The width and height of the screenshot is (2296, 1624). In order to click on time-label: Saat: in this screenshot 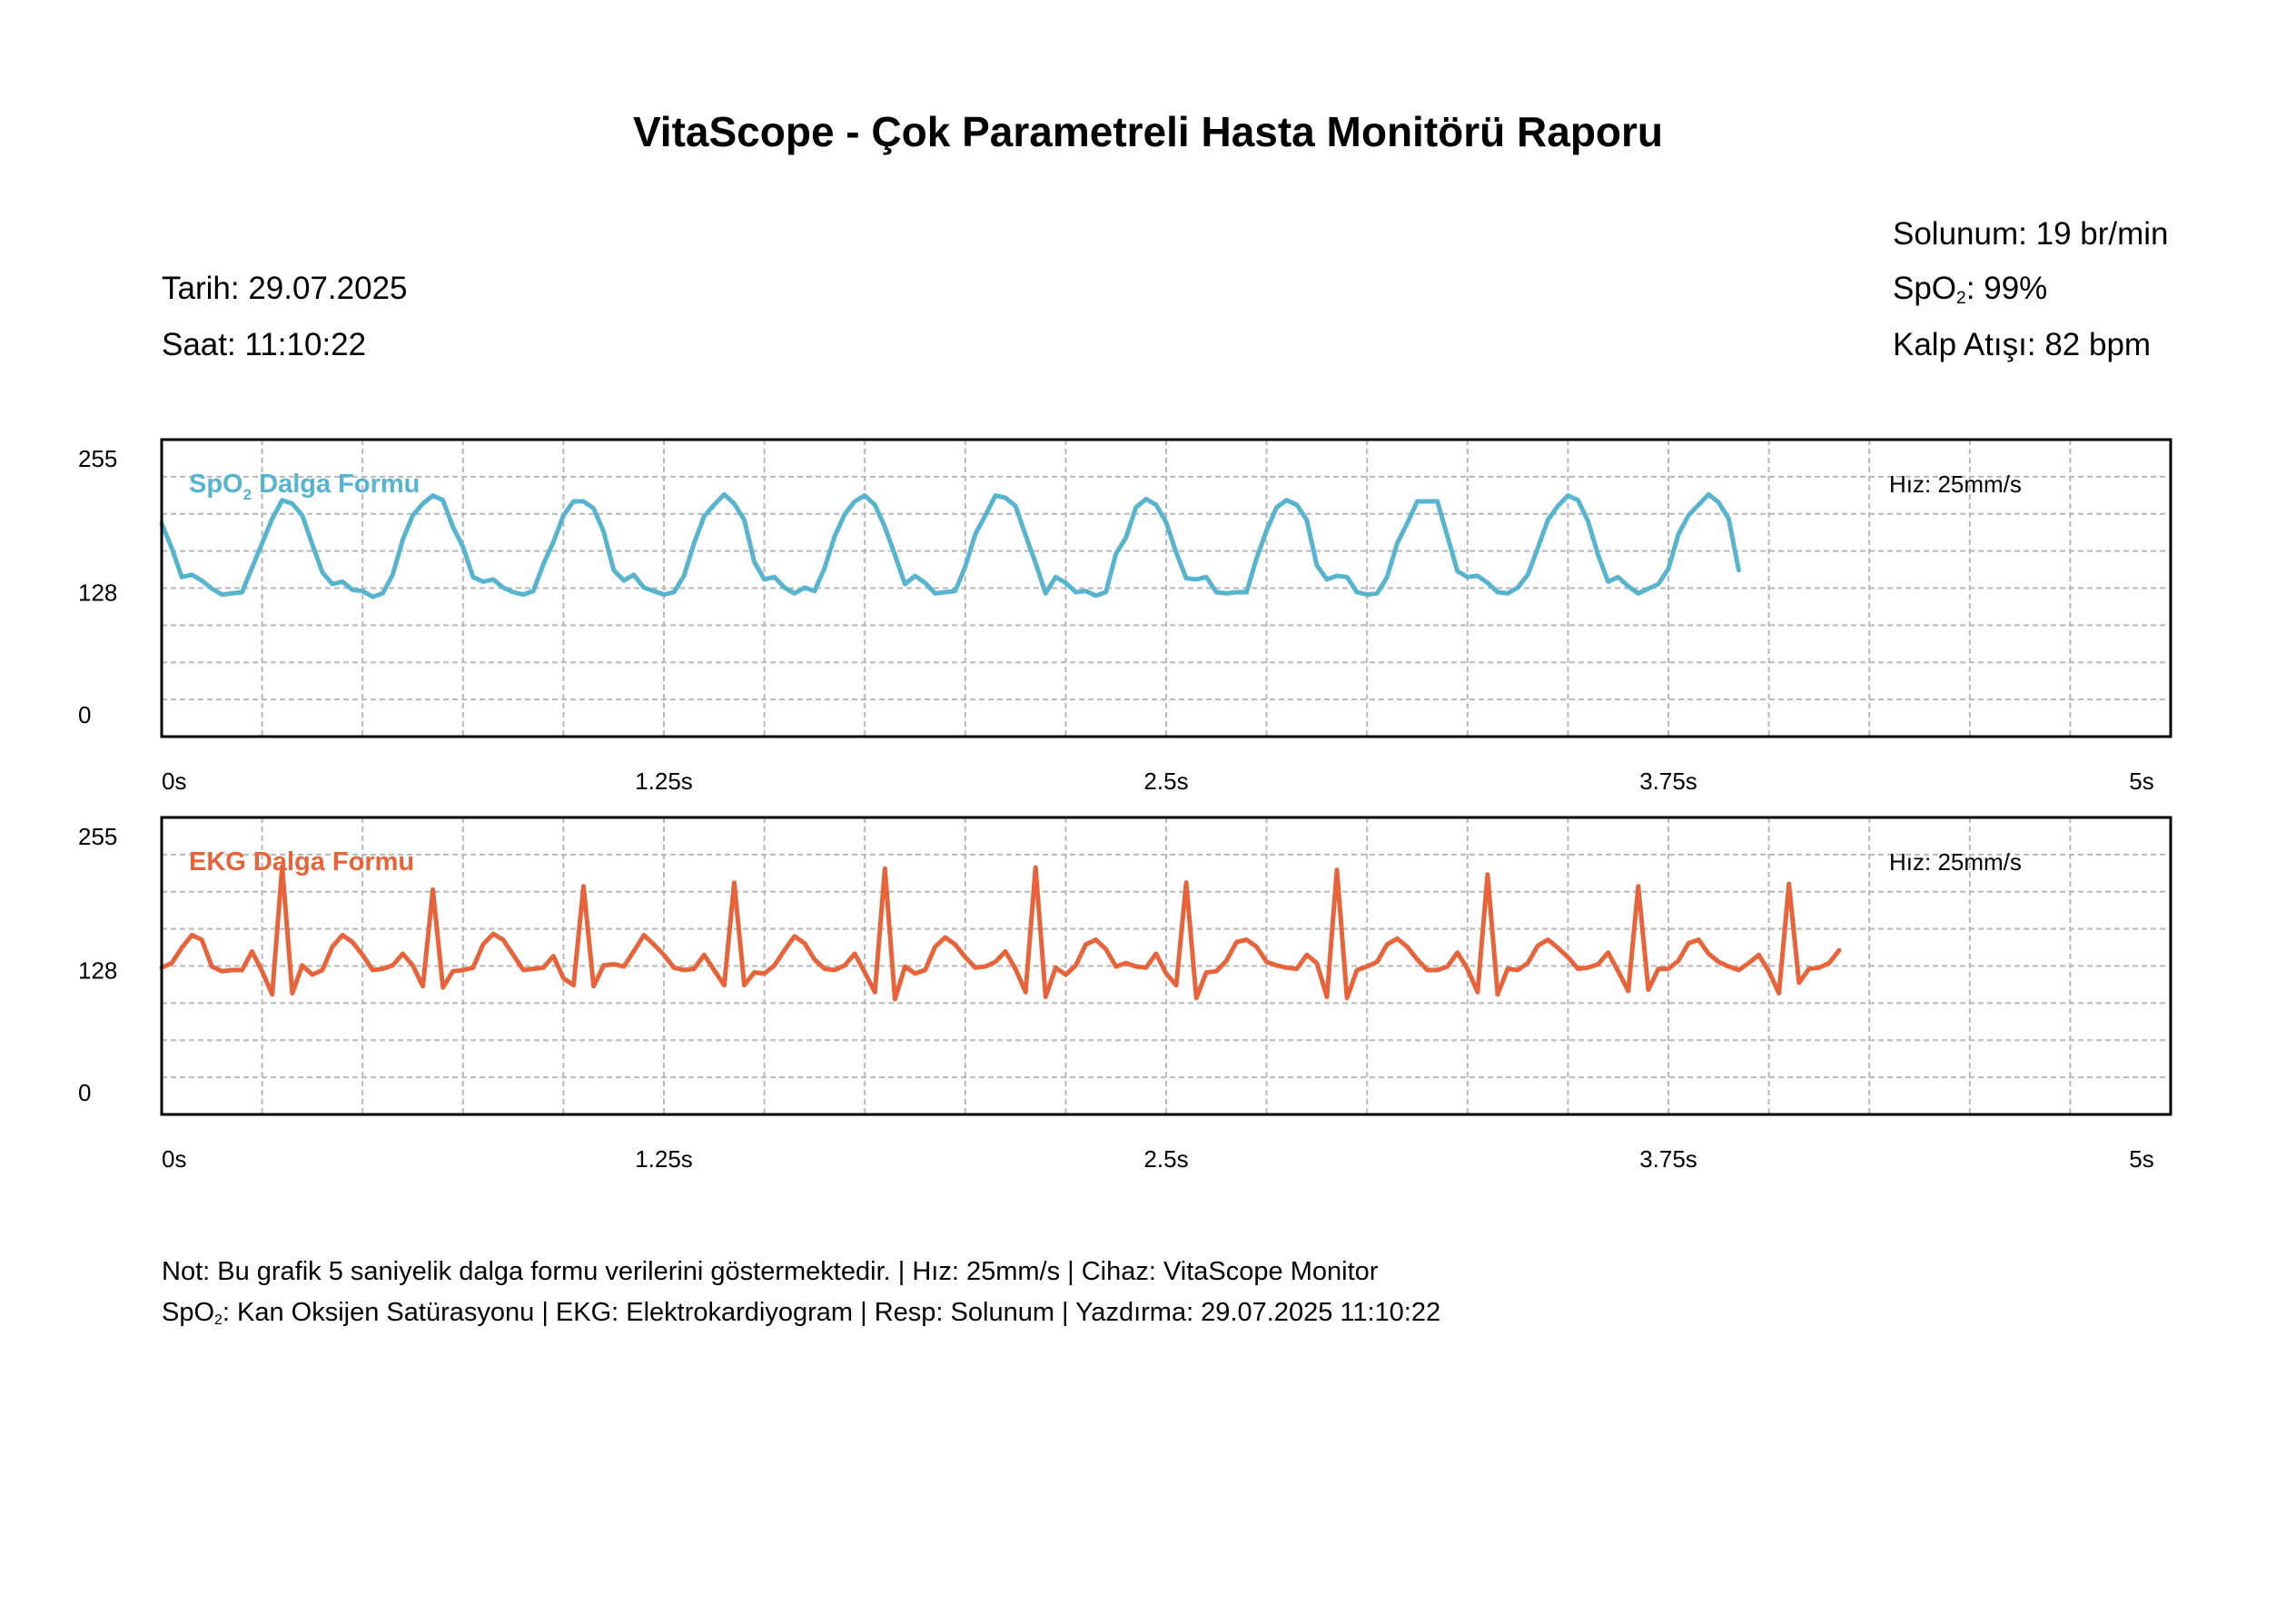, I will do `click(199, 344)`.